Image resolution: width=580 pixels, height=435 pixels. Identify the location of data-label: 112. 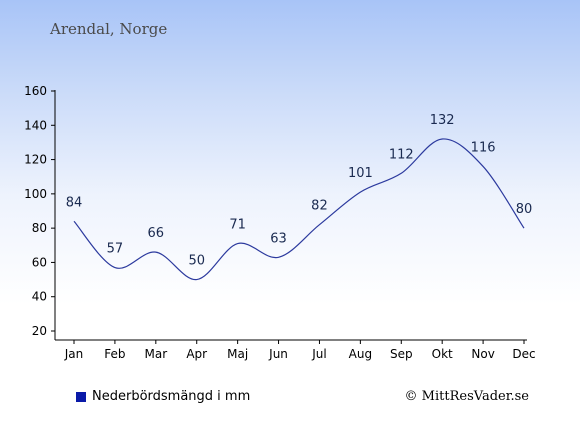
(401, 154).